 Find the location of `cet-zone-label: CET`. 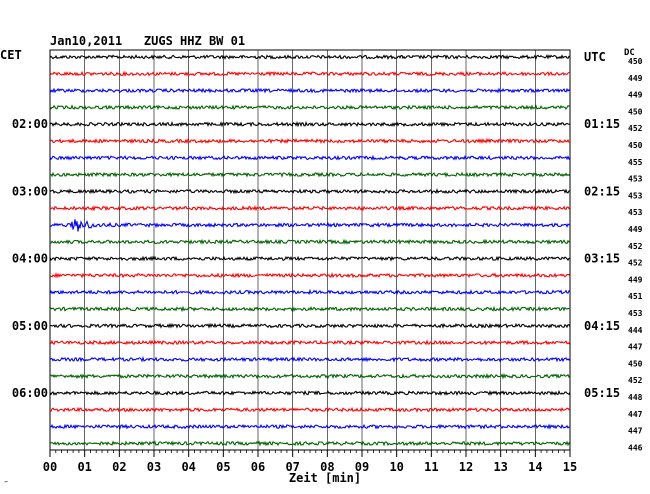

cet-zone-label: CET is located at coordinates (11, 55).